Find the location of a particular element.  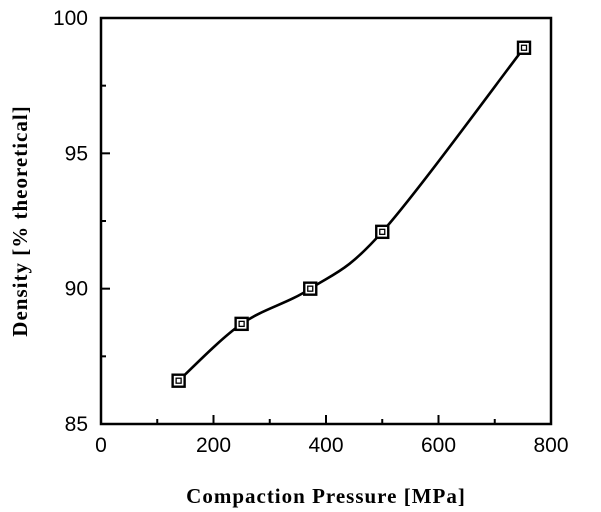

x-axis-title: Compaction Pressure [MPa] is located at coordinates (326, 496).